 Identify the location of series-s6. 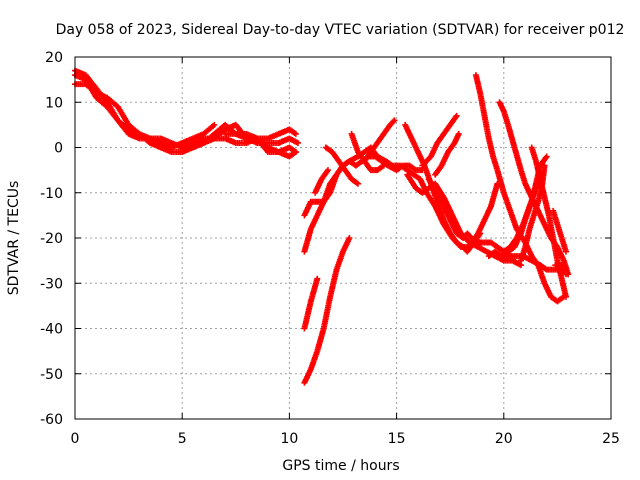
(311, 303).